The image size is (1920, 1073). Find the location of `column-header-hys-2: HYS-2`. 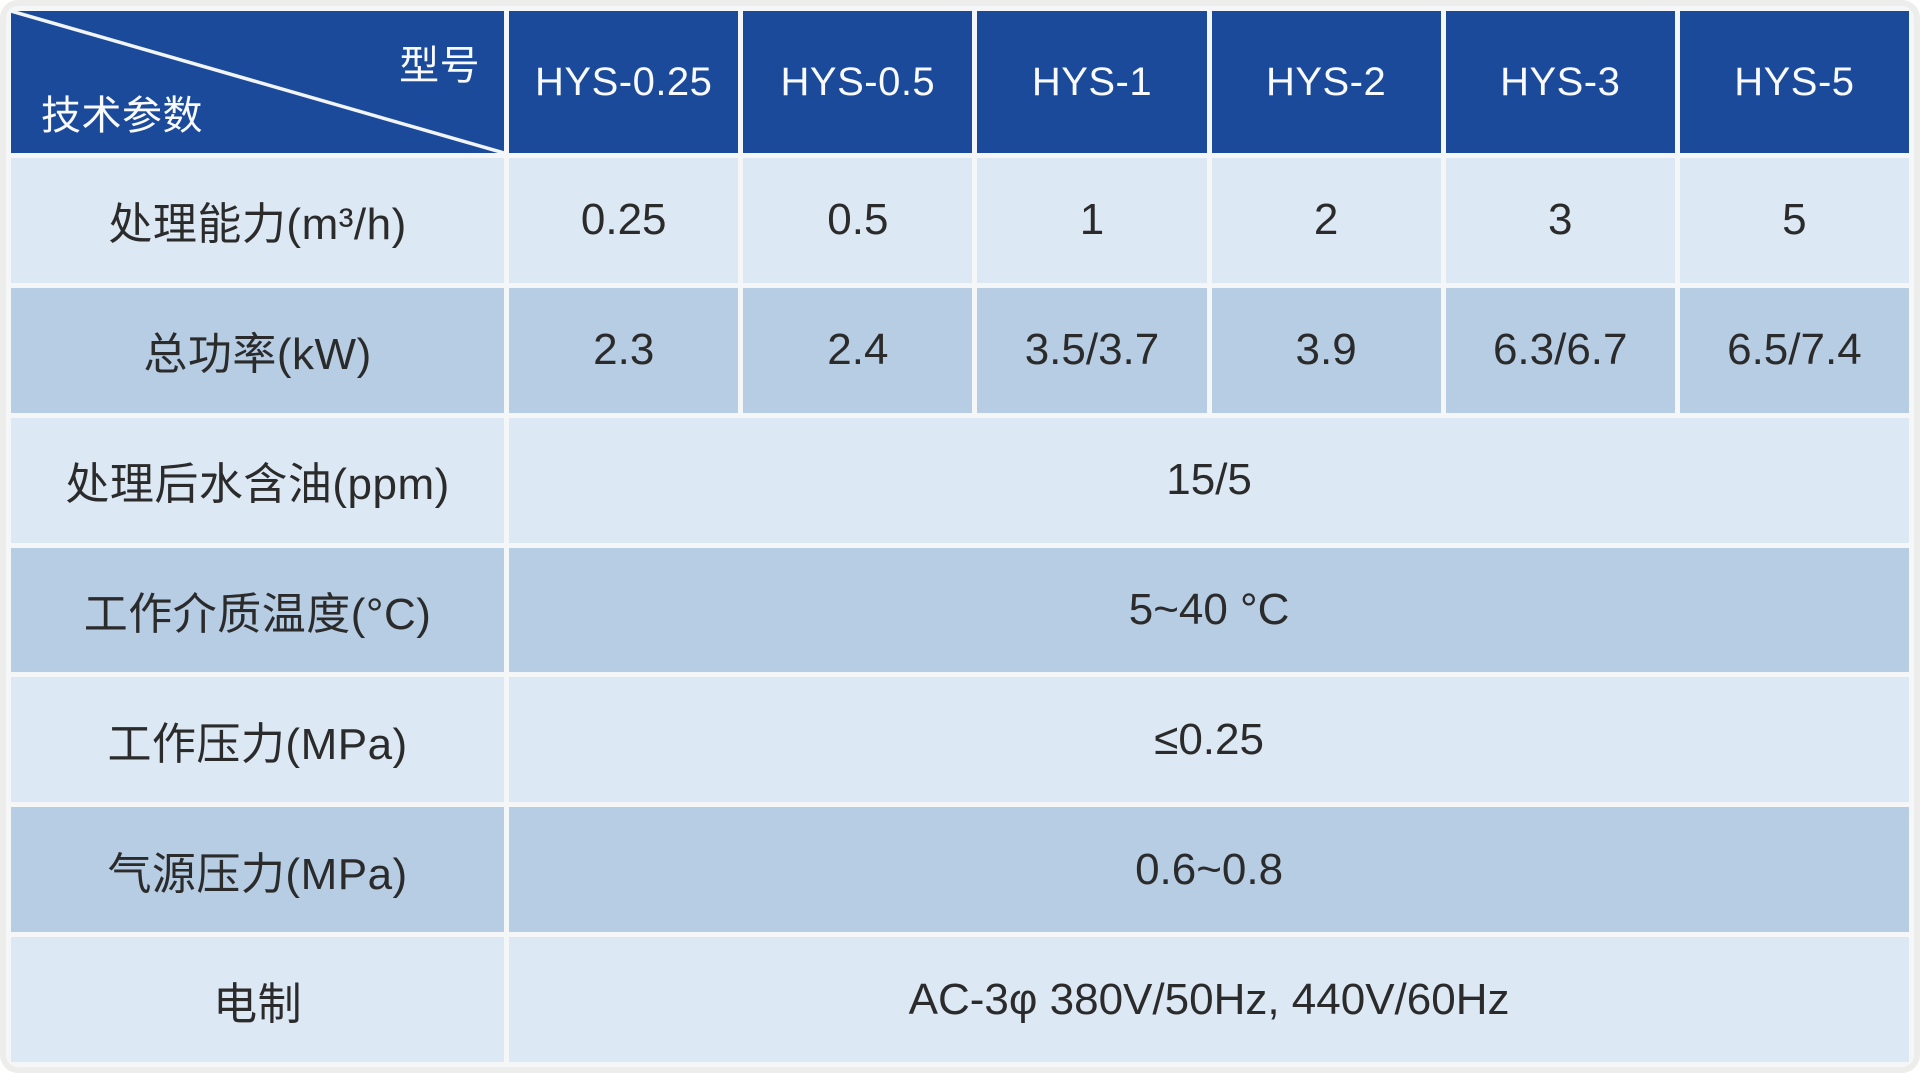

column-header-hys-2: HYS-2 is located at coordinates (1326, 82).